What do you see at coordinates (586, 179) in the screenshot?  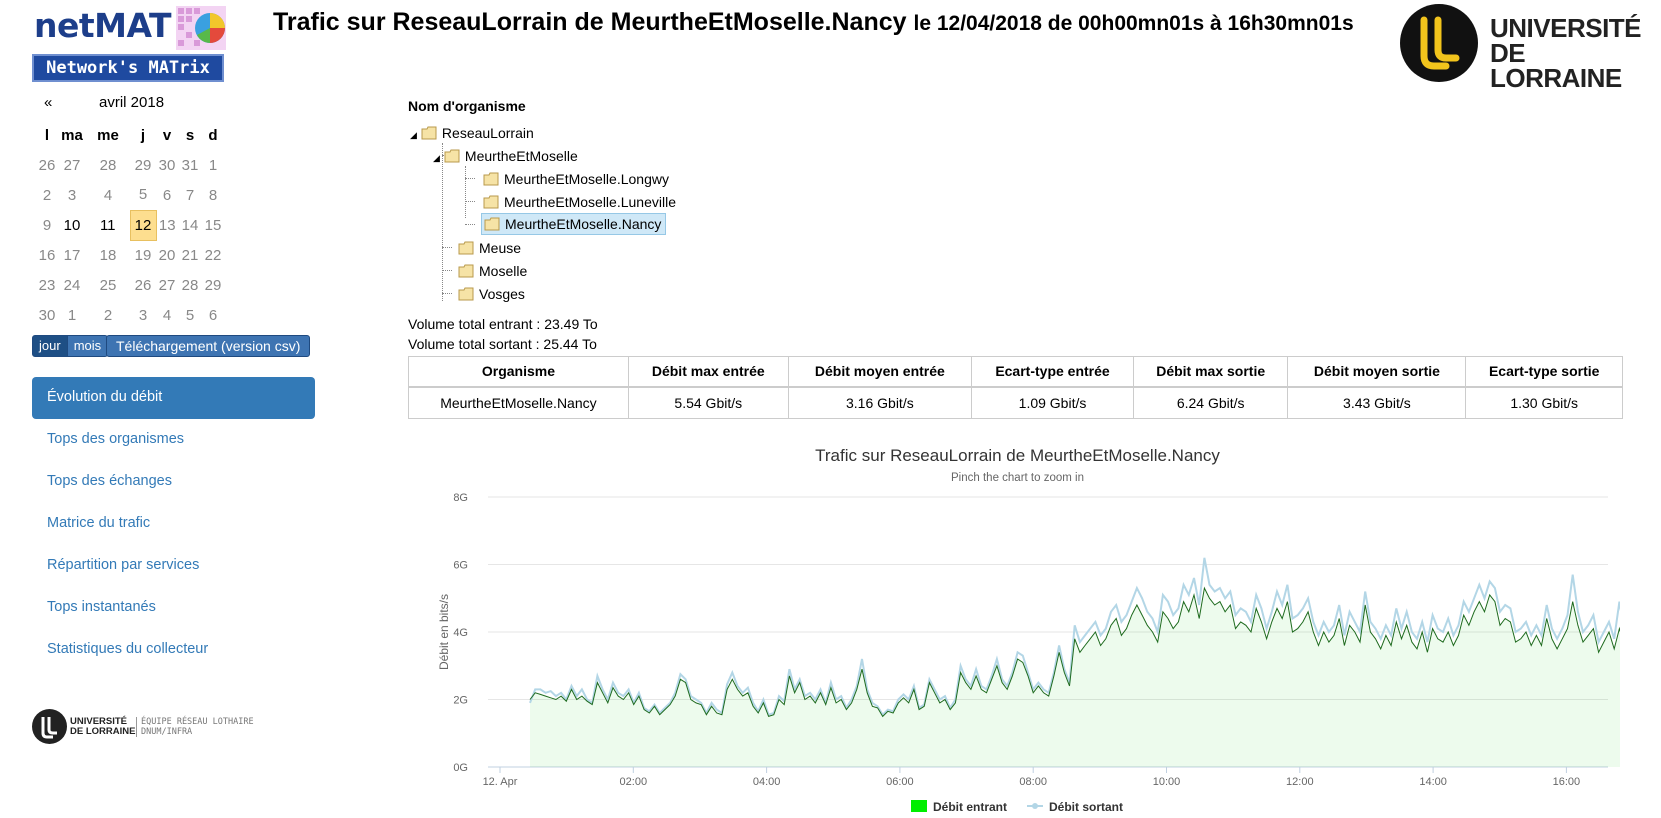 I see `tree-node-label: MeurtheEtMoselle.Longwy` at bounding box center [586, 179].